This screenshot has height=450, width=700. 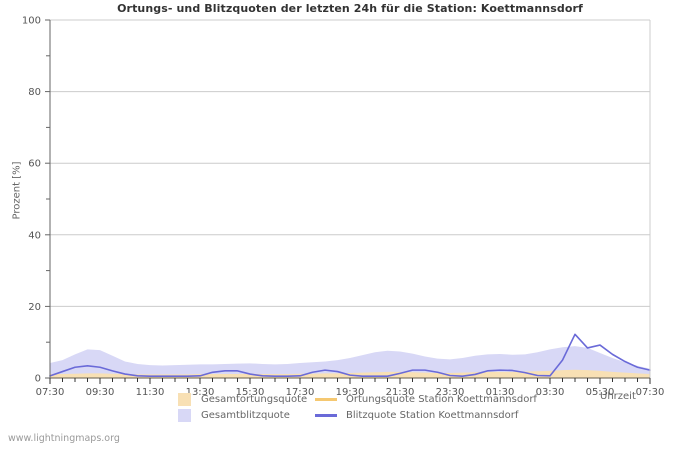 I want to click on legend-swatch-gesamtblitzquote, so click(x=184, y=415).